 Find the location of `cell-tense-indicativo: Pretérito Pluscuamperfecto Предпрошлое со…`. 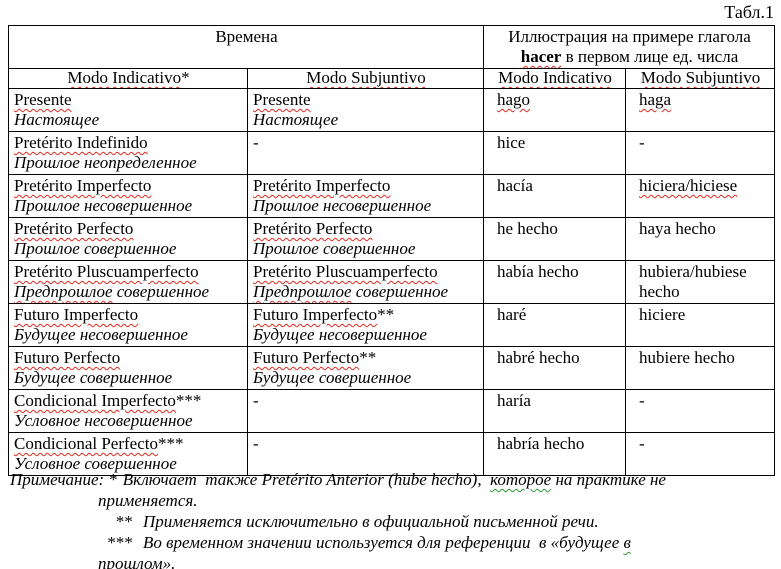

cell-tense-indicativo: Pretérito Pluscuamperfecto Предпрошлое со… is located at coordinates (128, 282).